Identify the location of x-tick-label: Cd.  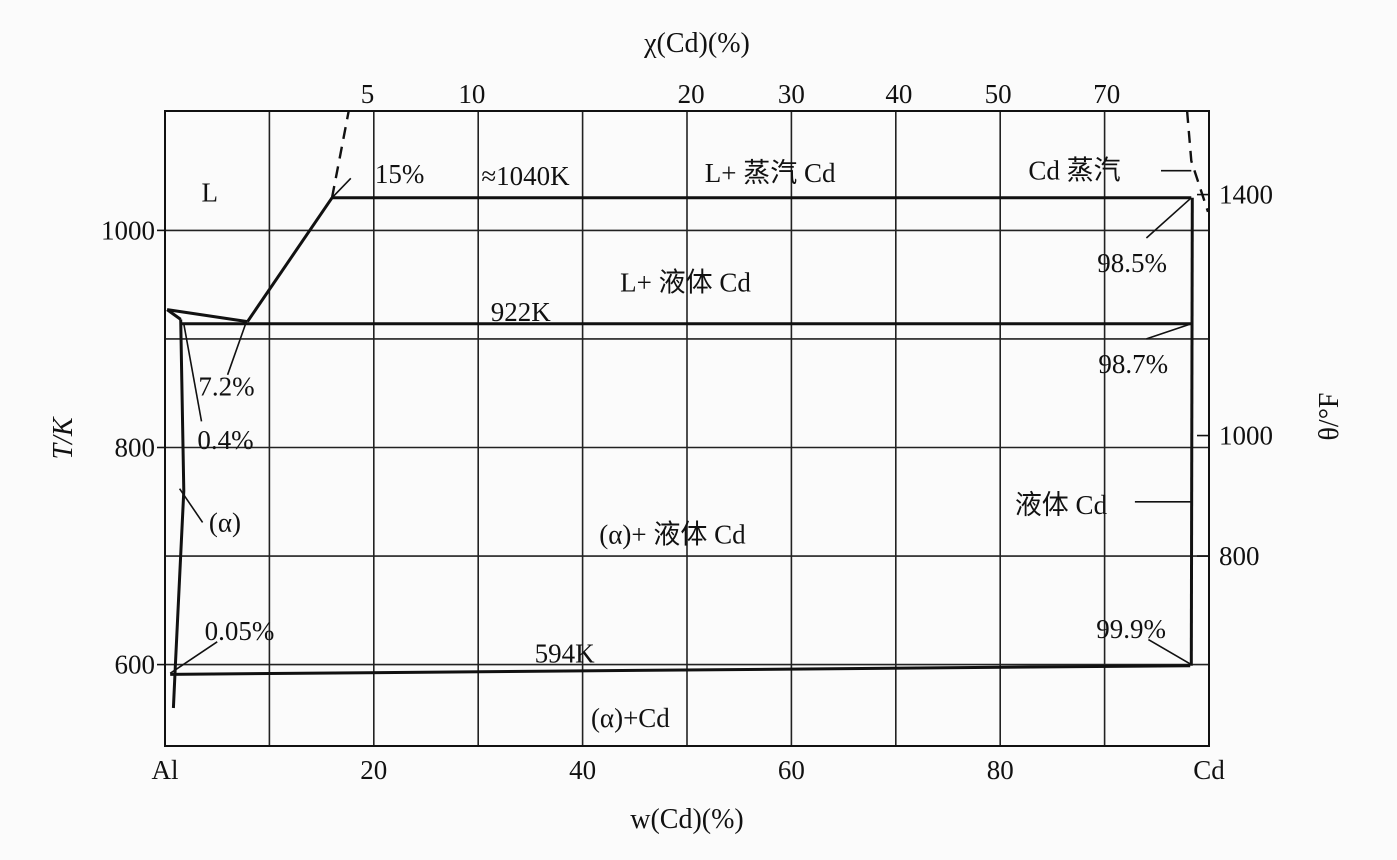
(1209, 770).